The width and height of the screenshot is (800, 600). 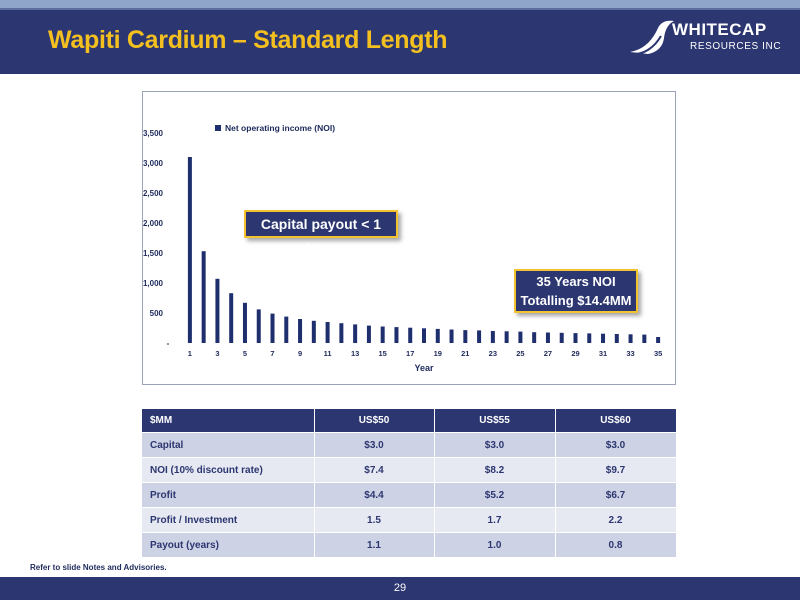 What do you see at coordinates (168, 343) in the screenshot?
I see `y-tick-label: -` at bounding box center [168, 343].